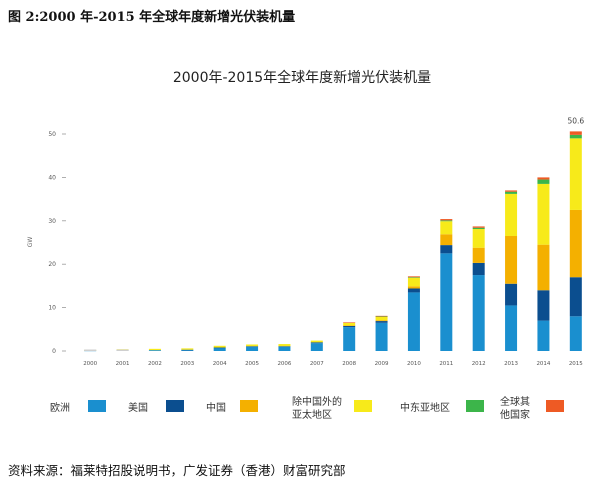  What do you see at coordinates (543, 305) in the screenshot?
I see `bar-2014-usa` at bounding box center [543, 305].